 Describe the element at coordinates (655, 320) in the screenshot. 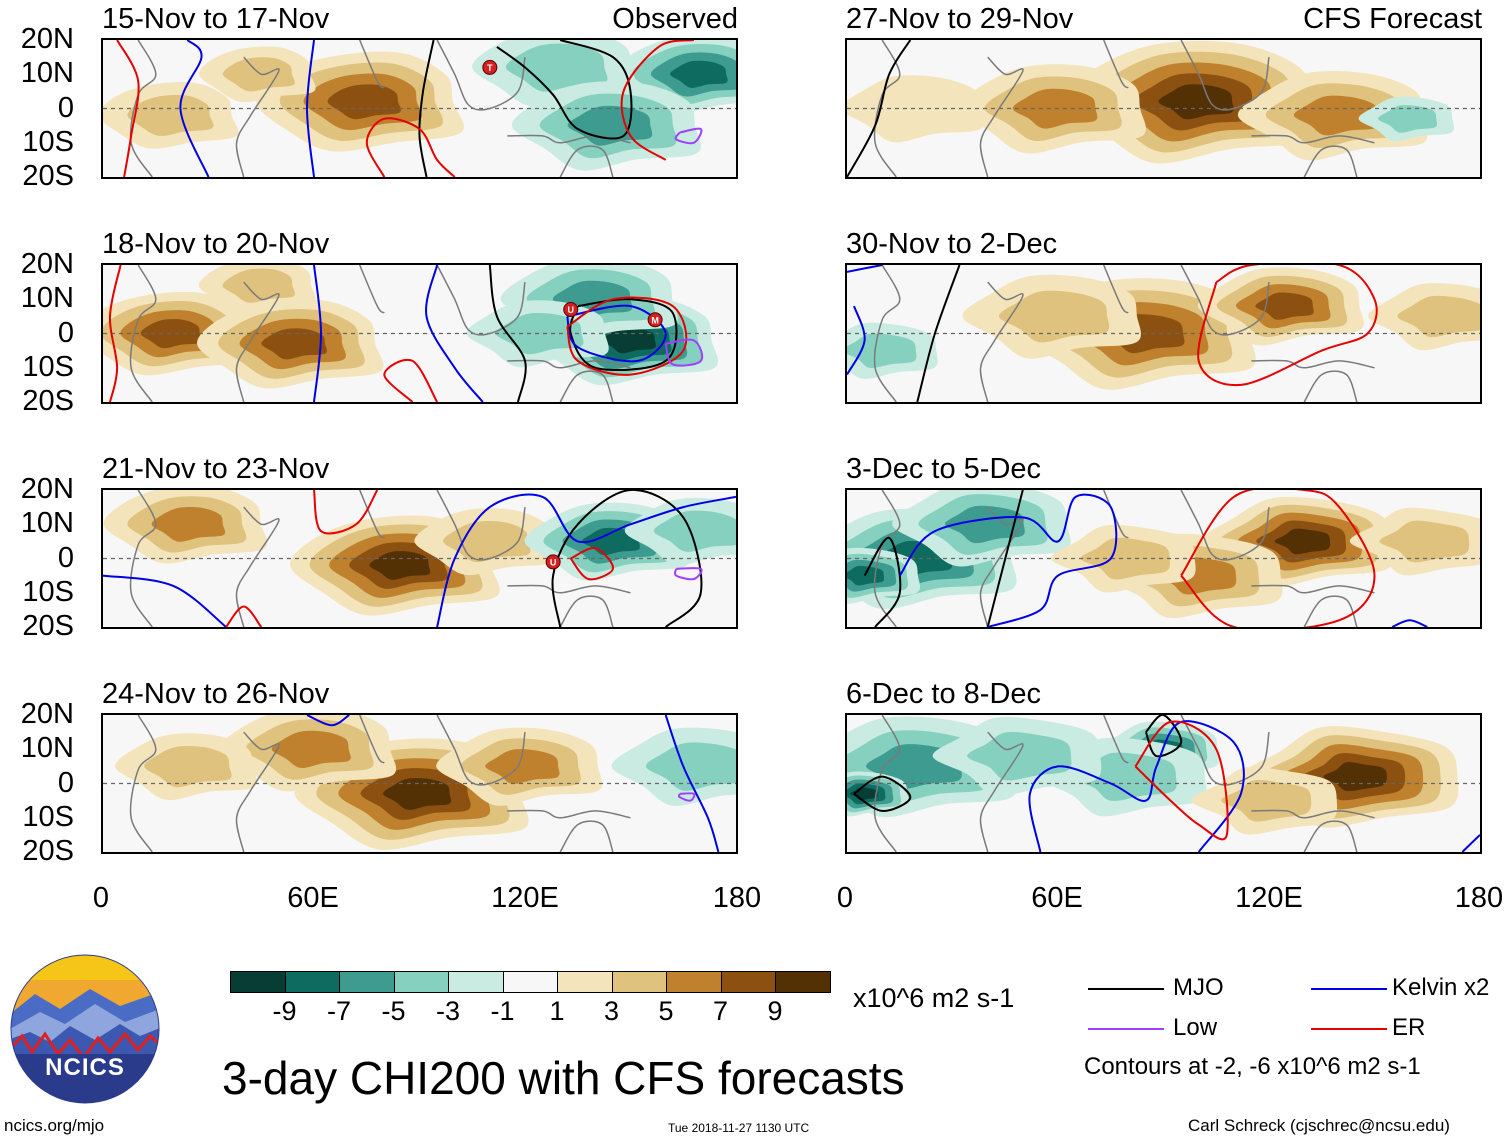

I see `tc-marker: M` at that location.